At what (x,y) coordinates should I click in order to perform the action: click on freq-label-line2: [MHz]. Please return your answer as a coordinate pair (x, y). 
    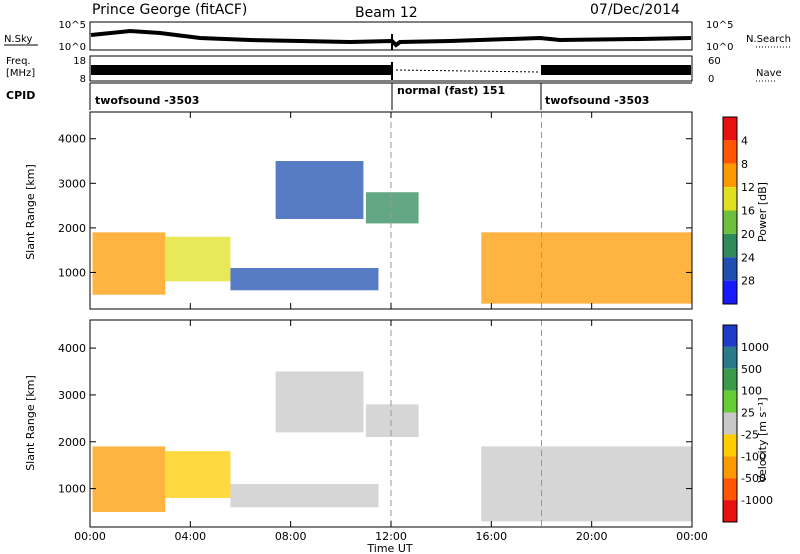
    Looking at the image, I should click on (20, 73).